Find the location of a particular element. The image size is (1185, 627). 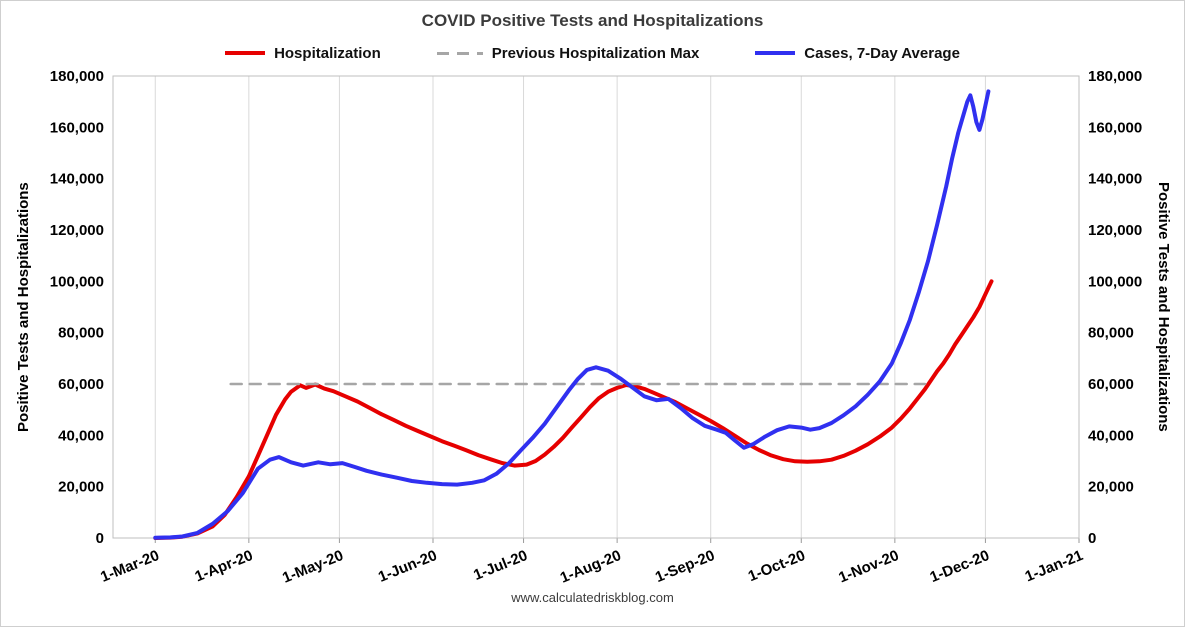

y-tick-label-right: 60,000 is located at coordinates (1111, 384).